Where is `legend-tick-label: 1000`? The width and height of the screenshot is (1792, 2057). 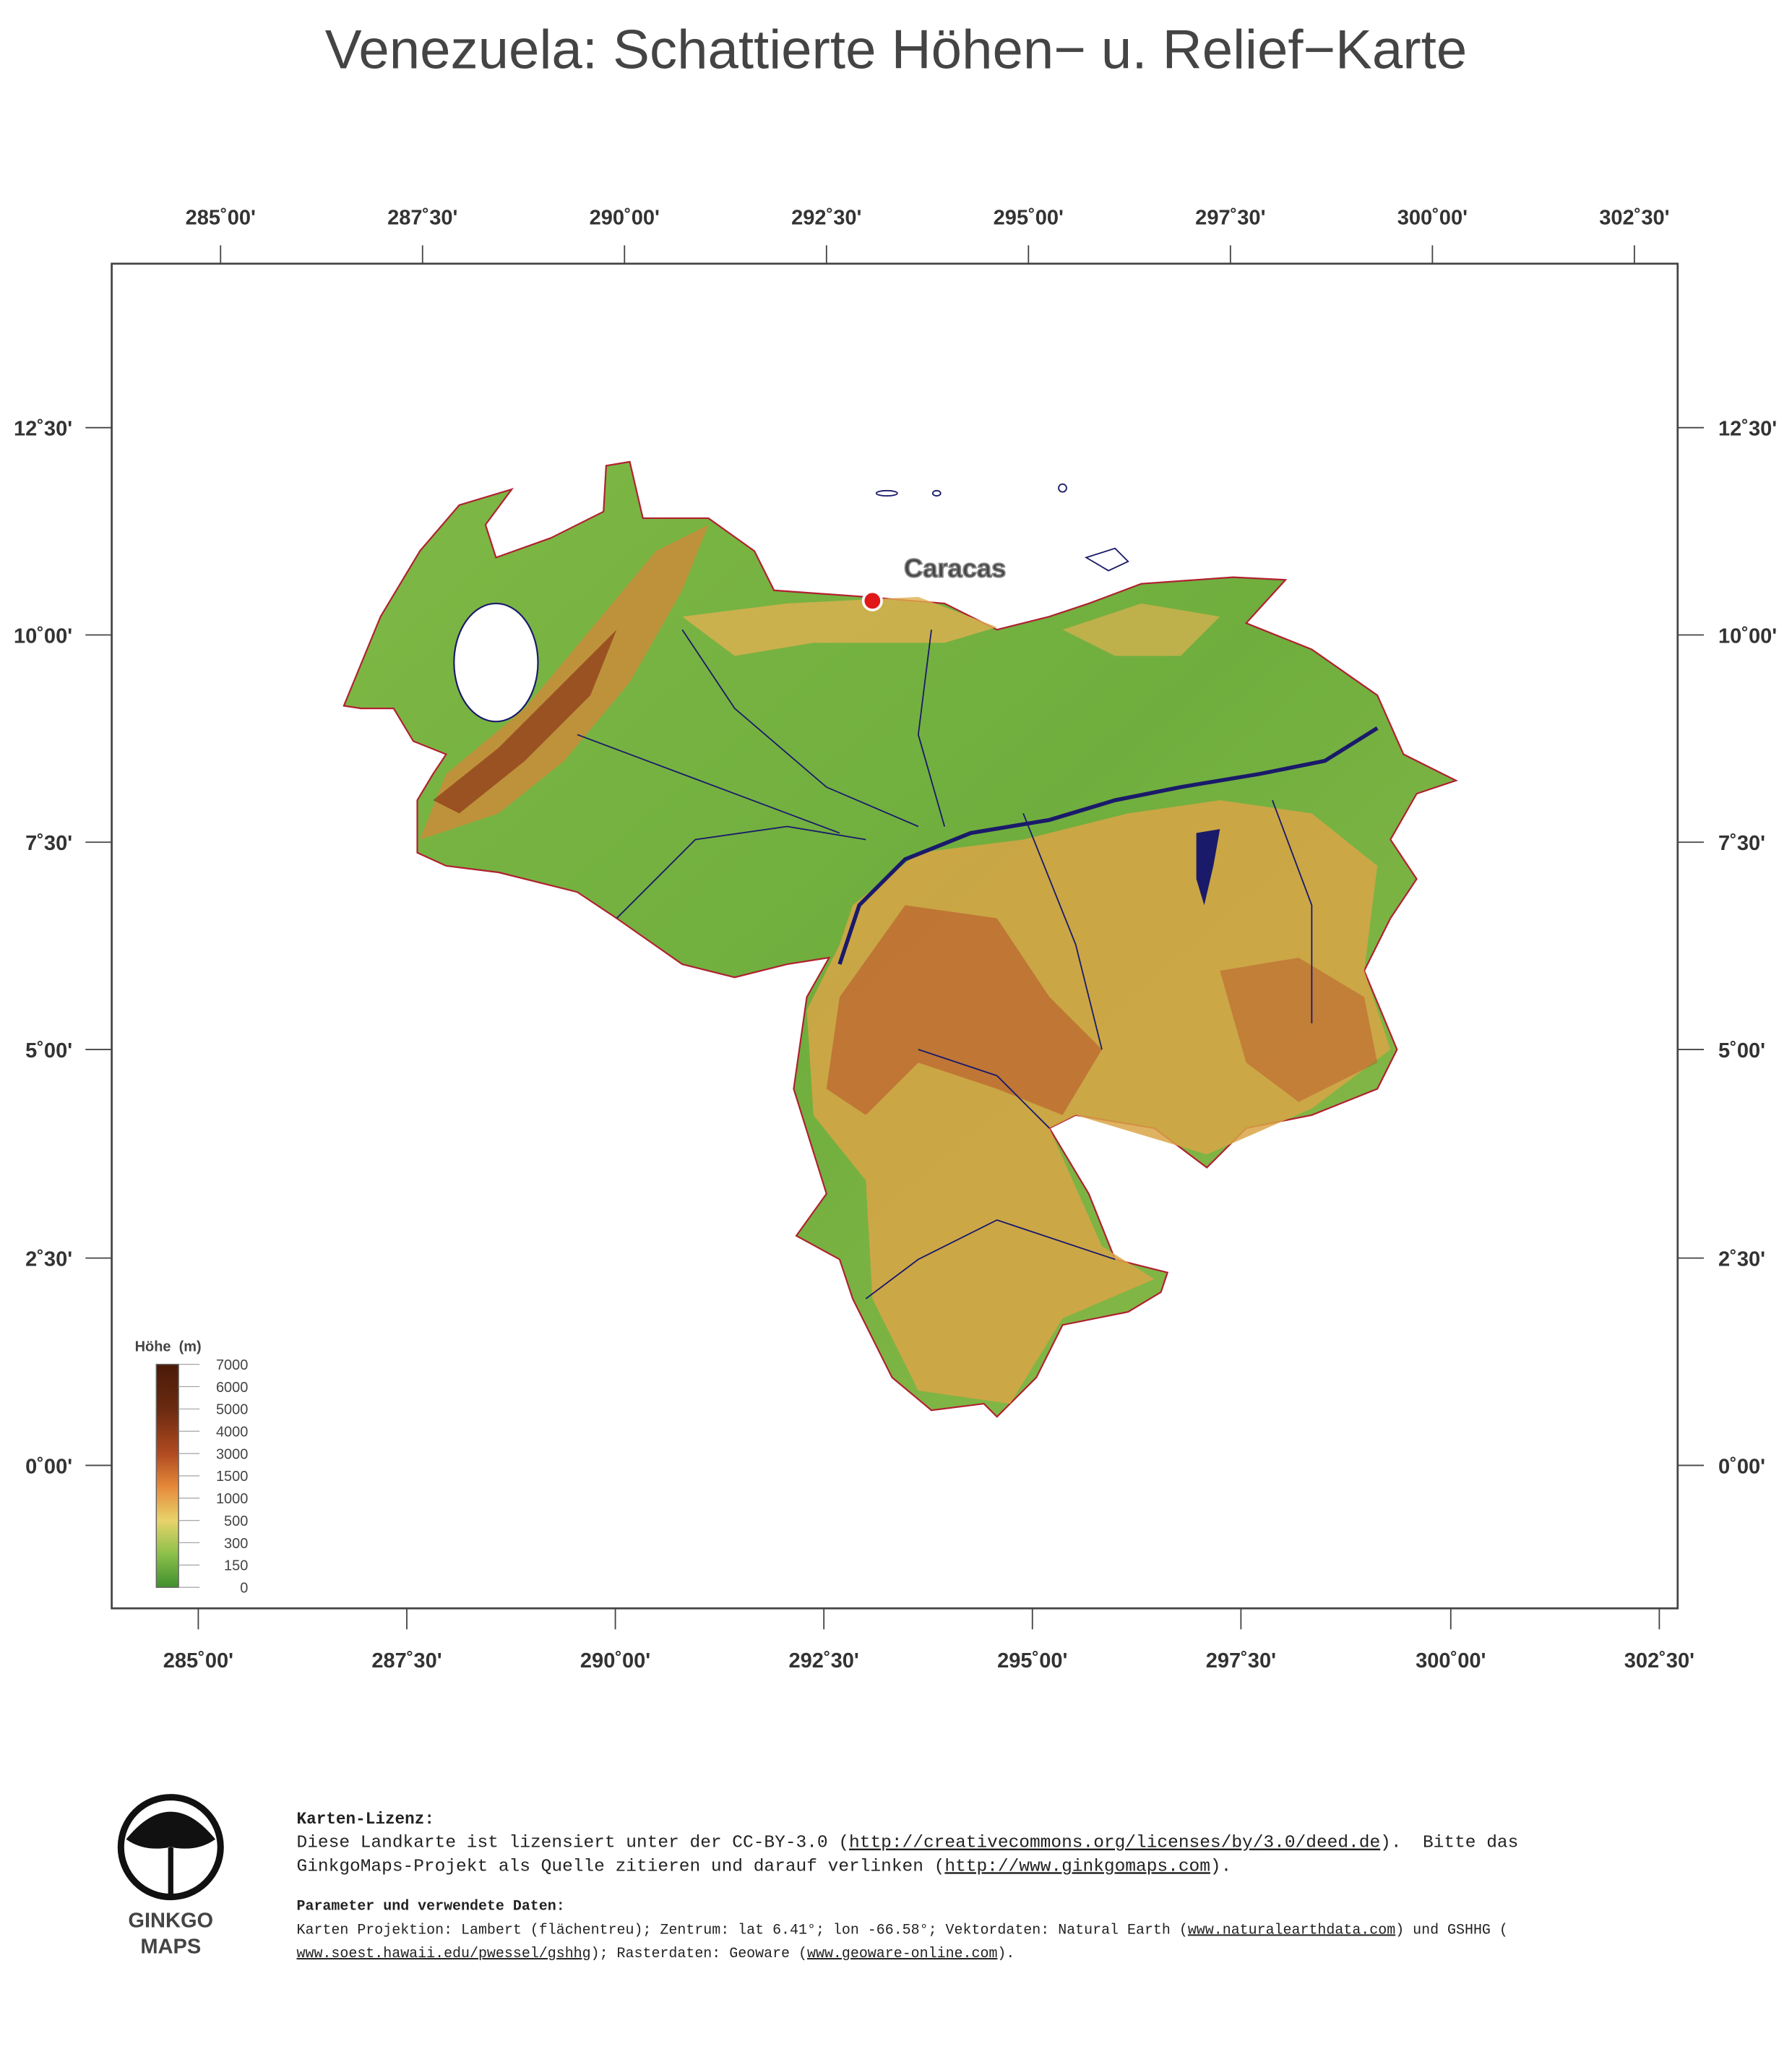
legend-tick-label: 1000 is located at coordinates (232, 1499).